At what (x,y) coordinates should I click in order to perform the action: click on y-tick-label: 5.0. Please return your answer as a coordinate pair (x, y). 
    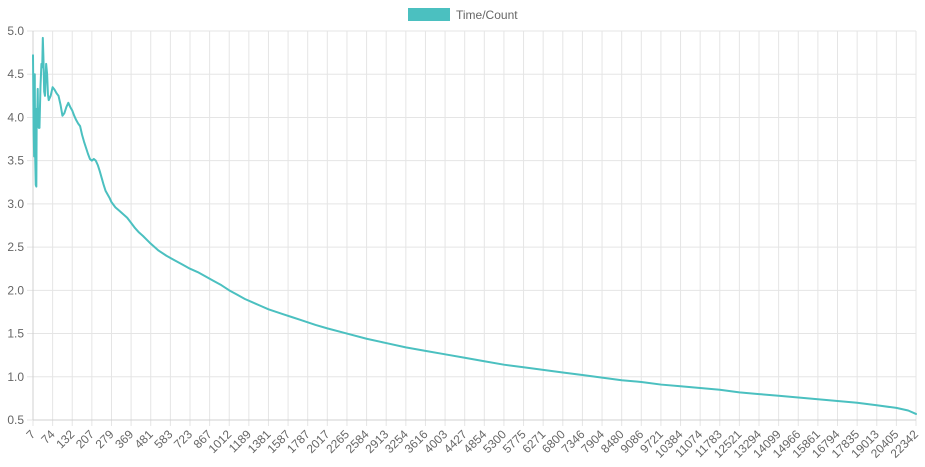
    Looking at the image, I should click on (15, 31).